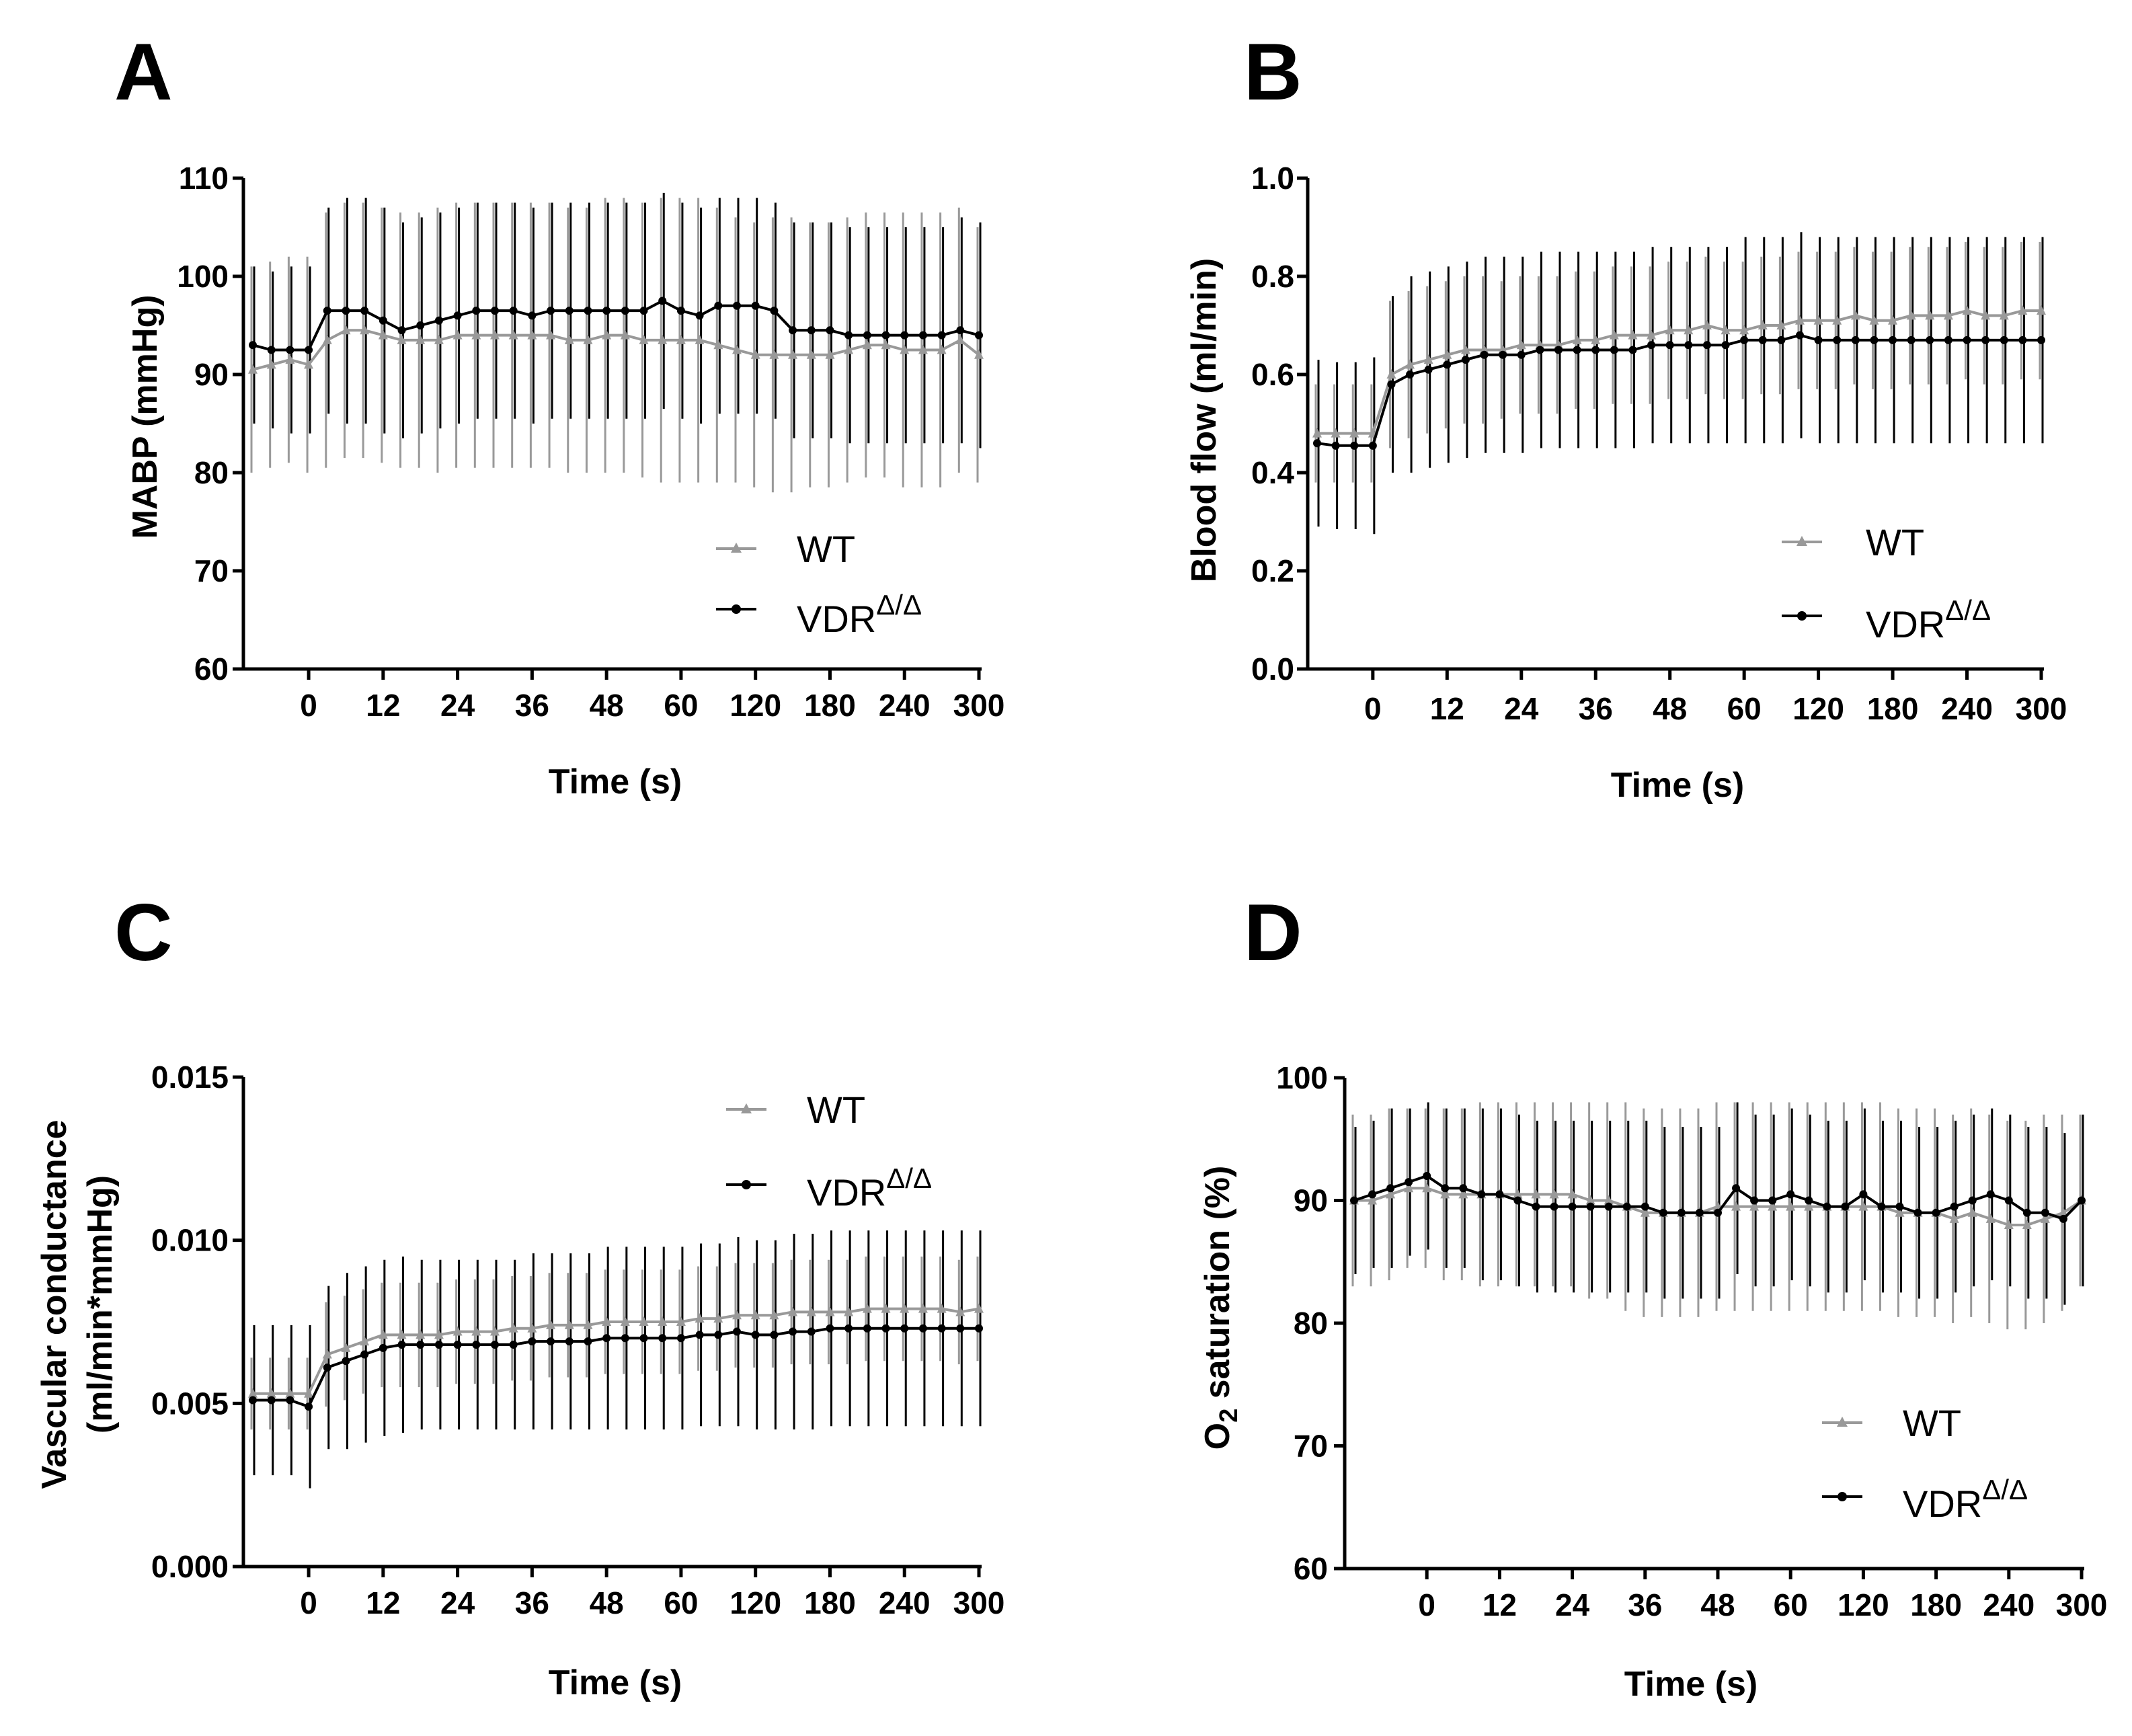 The image size is (2132, 1736). I want to click on y-tick-label: 60, so click(1311, 1568).